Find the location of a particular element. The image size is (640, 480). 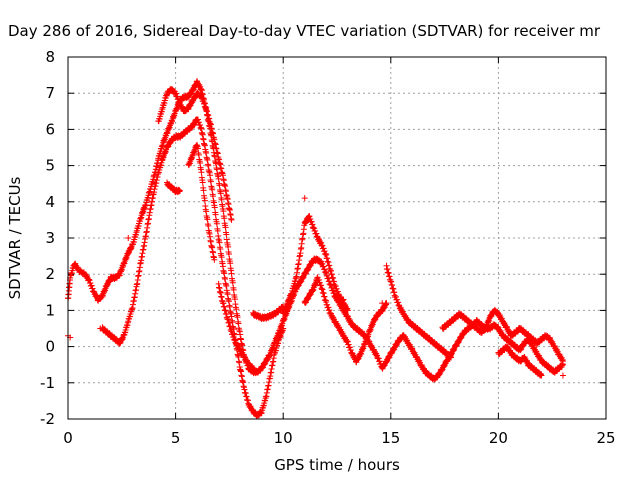

y-tick-label: 6 is located at coordinates (50, 129).